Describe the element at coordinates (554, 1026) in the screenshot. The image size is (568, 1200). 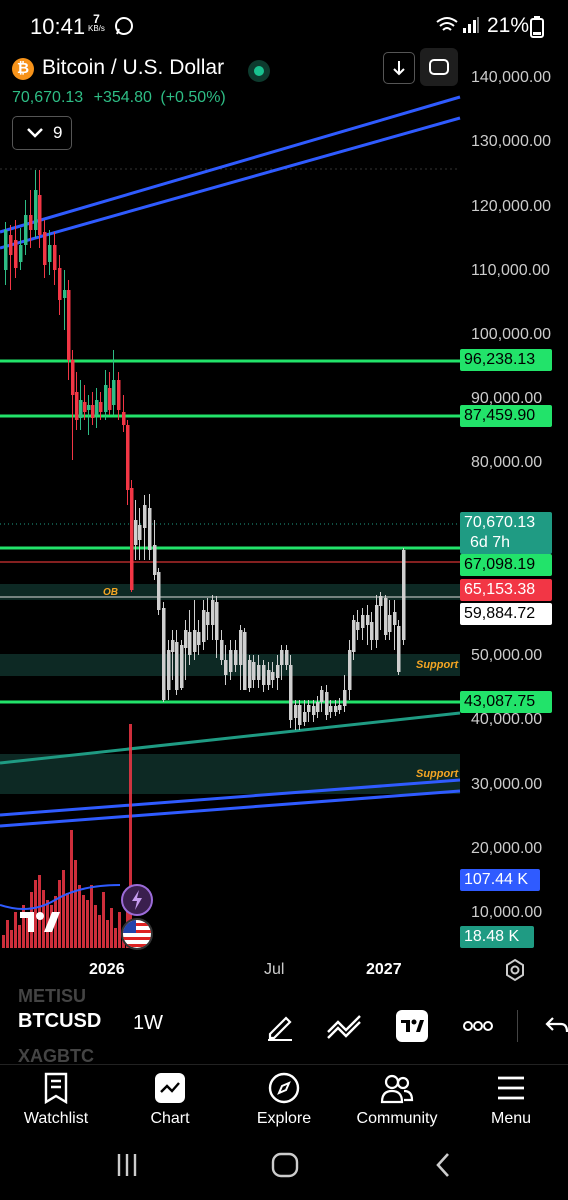
I see `undo-icon` at that location.